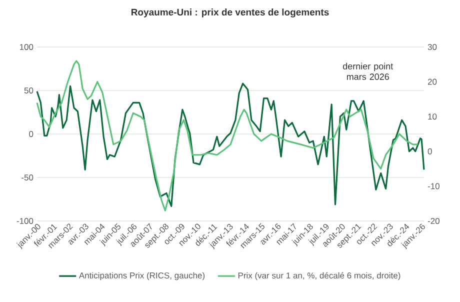 The image size is (460, 302). I want to click on y2-tick-label: 0, so click(430, 151).